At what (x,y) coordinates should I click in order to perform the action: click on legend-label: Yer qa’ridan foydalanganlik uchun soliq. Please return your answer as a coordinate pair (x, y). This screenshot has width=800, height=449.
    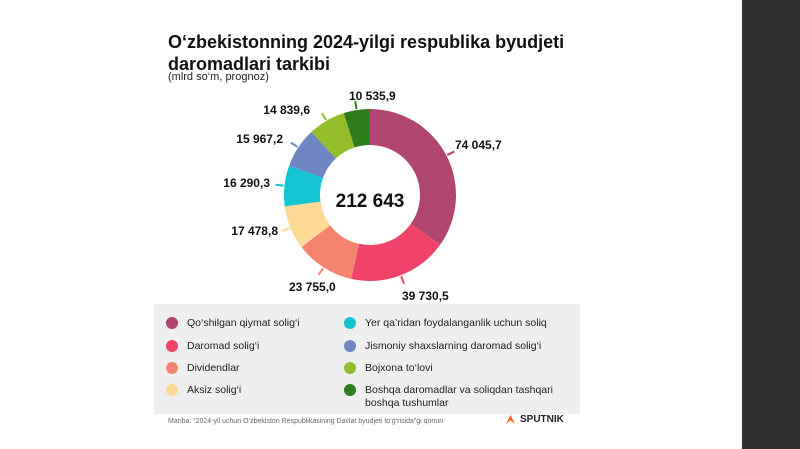
    Looking at the image, I should click on (456, 323).